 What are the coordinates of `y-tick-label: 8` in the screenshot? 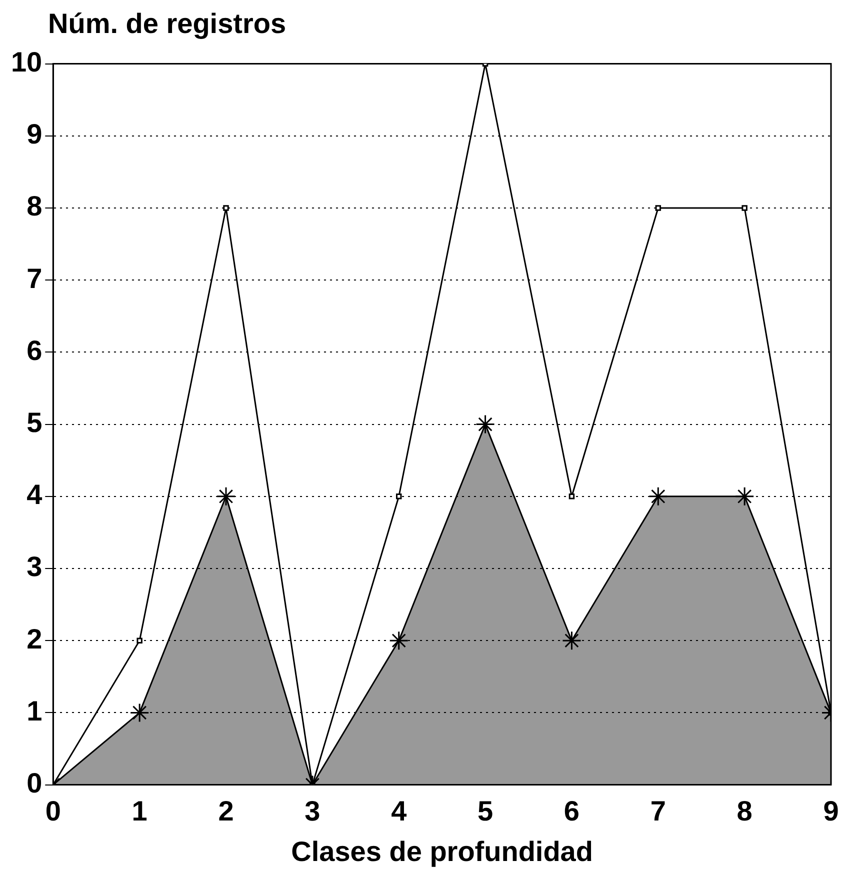 It's located at (34, 206).